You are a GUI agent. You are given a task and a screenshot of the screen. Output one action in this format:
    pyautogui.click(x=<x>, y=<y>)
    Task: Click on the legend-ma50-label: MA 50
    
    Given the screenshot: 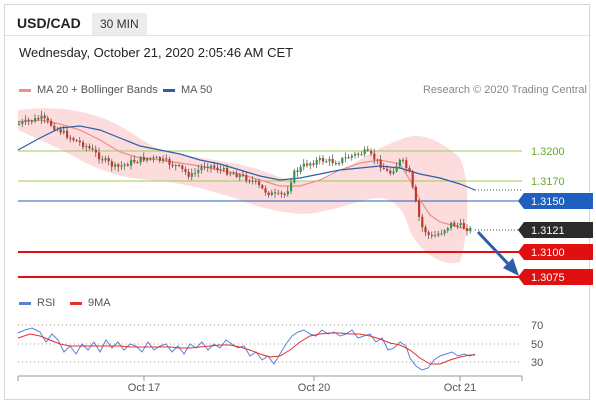 What is the action you would take?
    pyautogui.click(x=197, y=90)
    